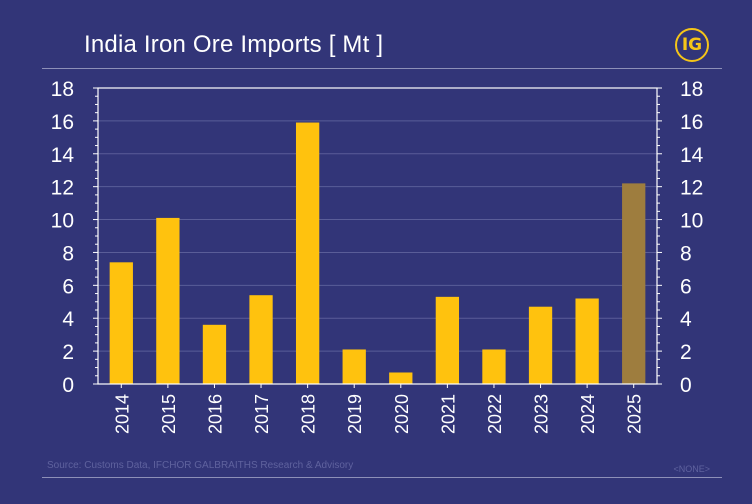 The width and height of the screenshot is (752, 504). What do you see at coordinates (542, 414) in the screenshot?
I see `x-tick-label: 2023` at bounding box center [542, 414].